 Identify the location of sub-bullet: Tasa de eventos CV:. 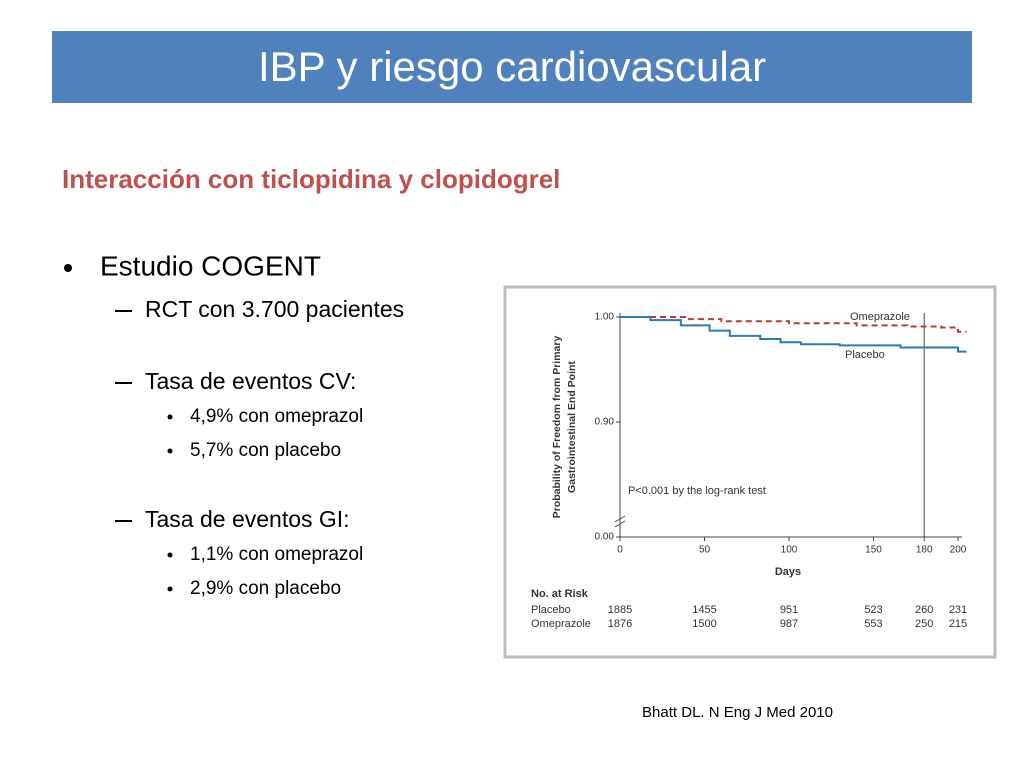
(250, 381).